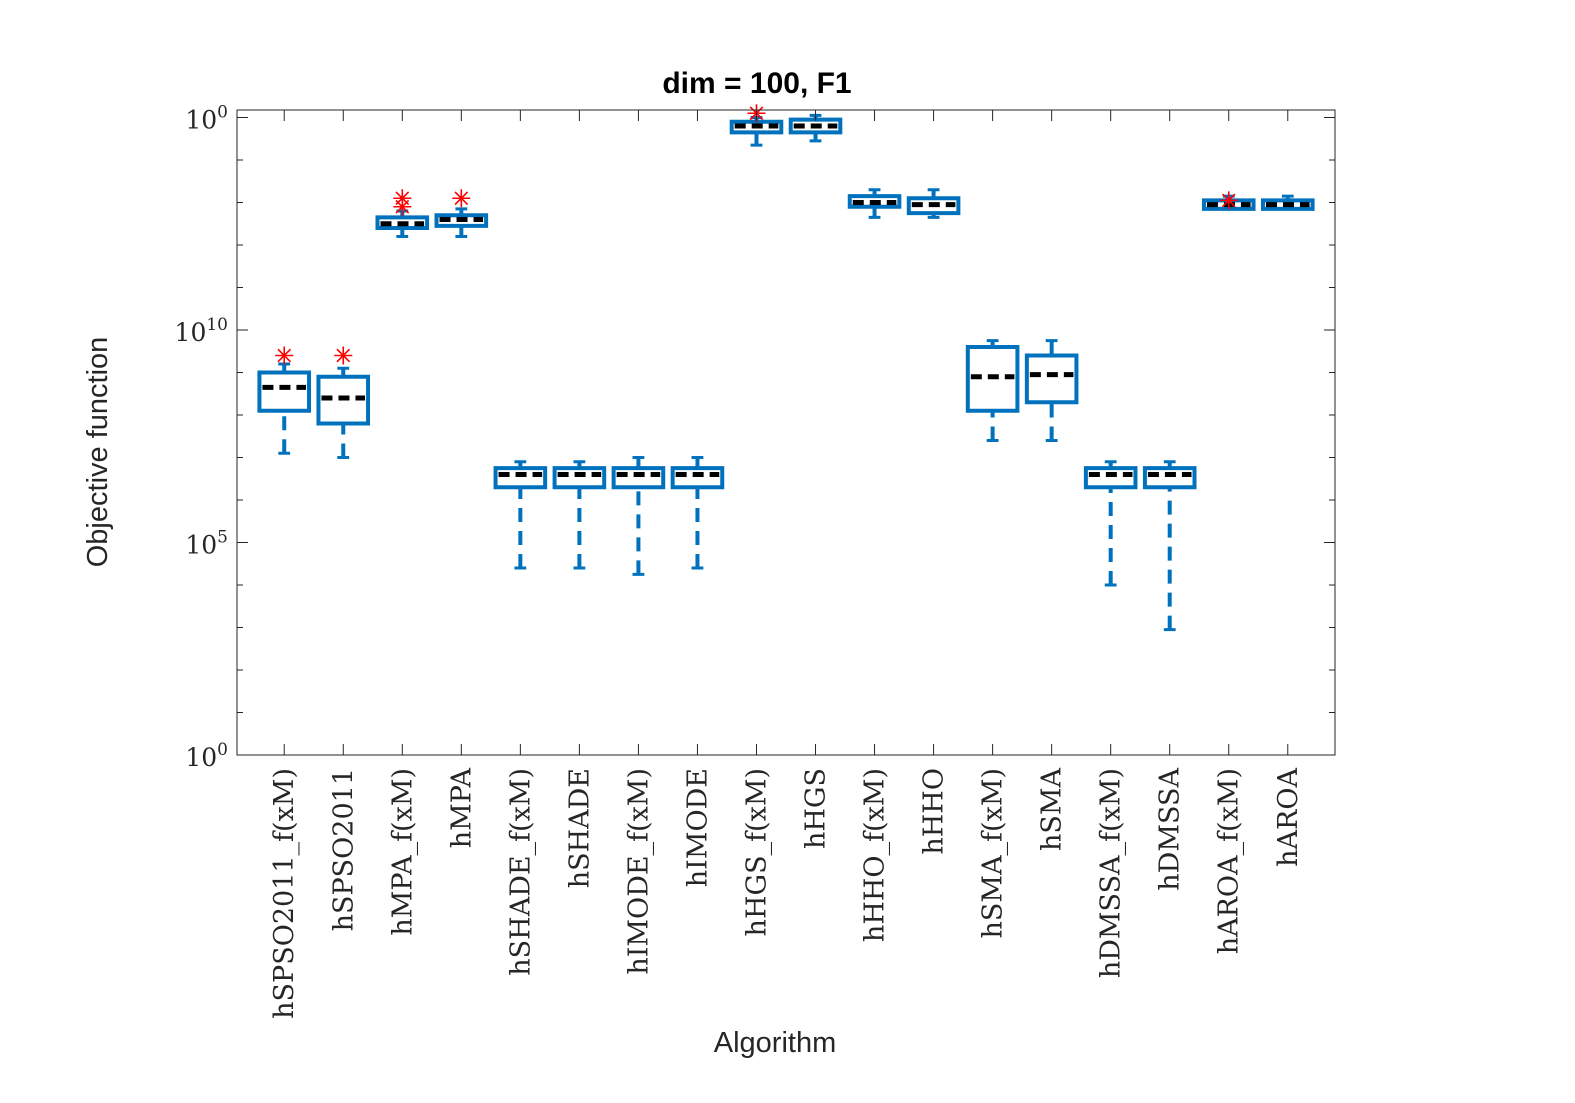 This screenshot has height=1103, width=1575. Describe the element at coordinates (1288, 817) in the screenshot. I see `x-tick-label: hAROA` at that location.